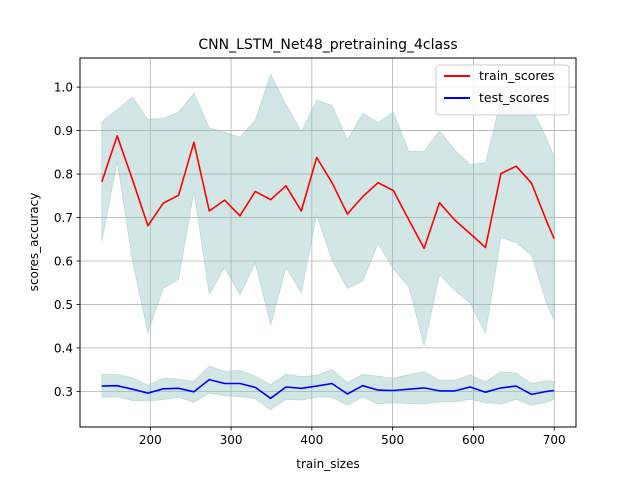  What do you see at coordinates (554, 440) in the screenshot?
I see `x-tick-label: 700` at bounding box center [554, 440].